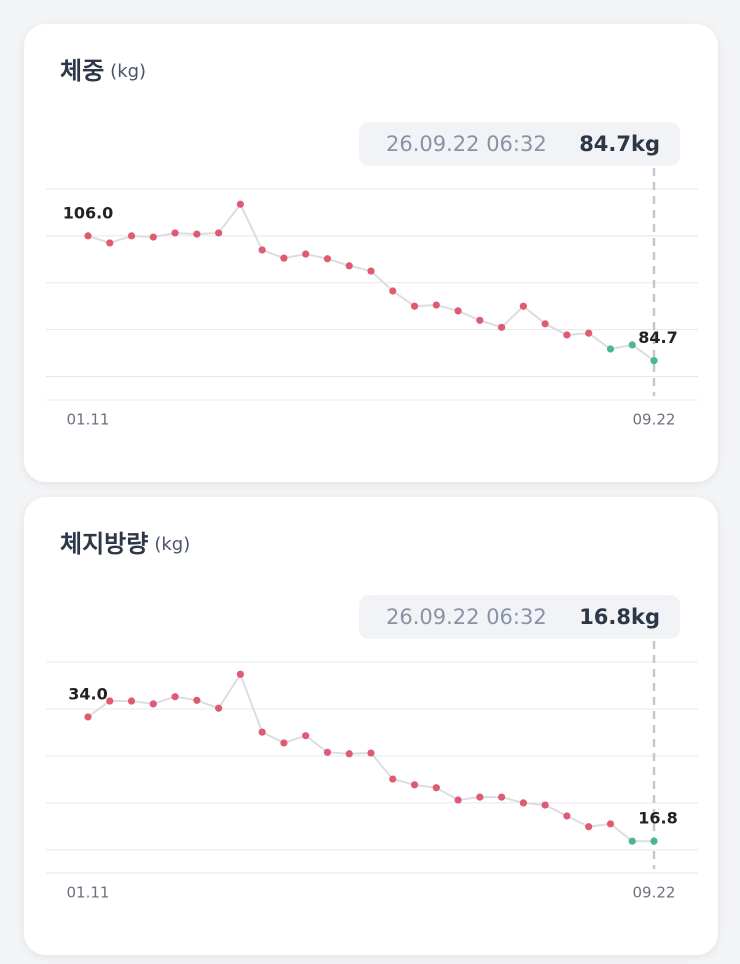 This screenshot has height=964, width=740. I want to click on card-title: 체중 (kg), so click(103, 71).